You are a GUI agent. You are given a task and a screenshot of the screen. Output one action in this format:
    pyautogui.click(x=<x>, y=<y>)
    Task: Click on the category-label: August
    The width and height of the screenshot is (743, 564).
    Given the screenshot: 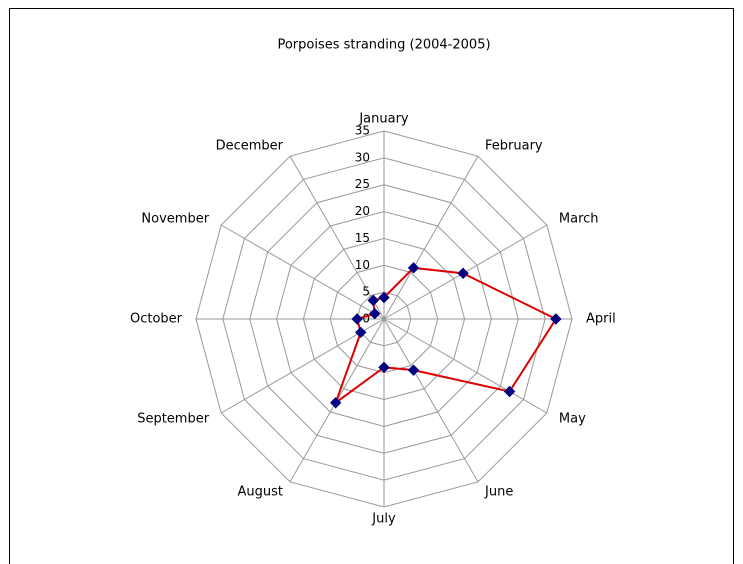 What is the action you would take?
    pyautogui.click(x=261, y=492)
    